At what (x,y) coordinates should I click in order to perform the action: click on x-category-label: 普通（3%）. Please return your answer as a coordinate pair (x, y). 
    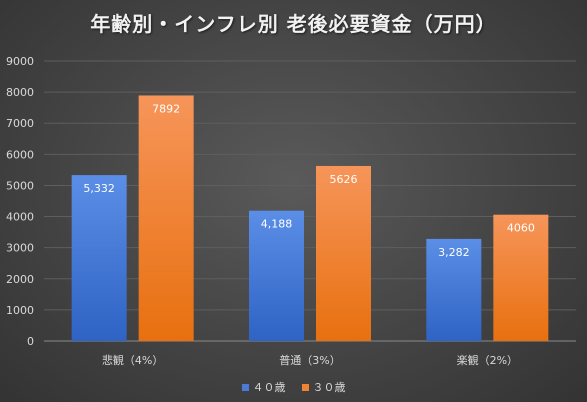
    Looking at the image, I should click on (309, 360).